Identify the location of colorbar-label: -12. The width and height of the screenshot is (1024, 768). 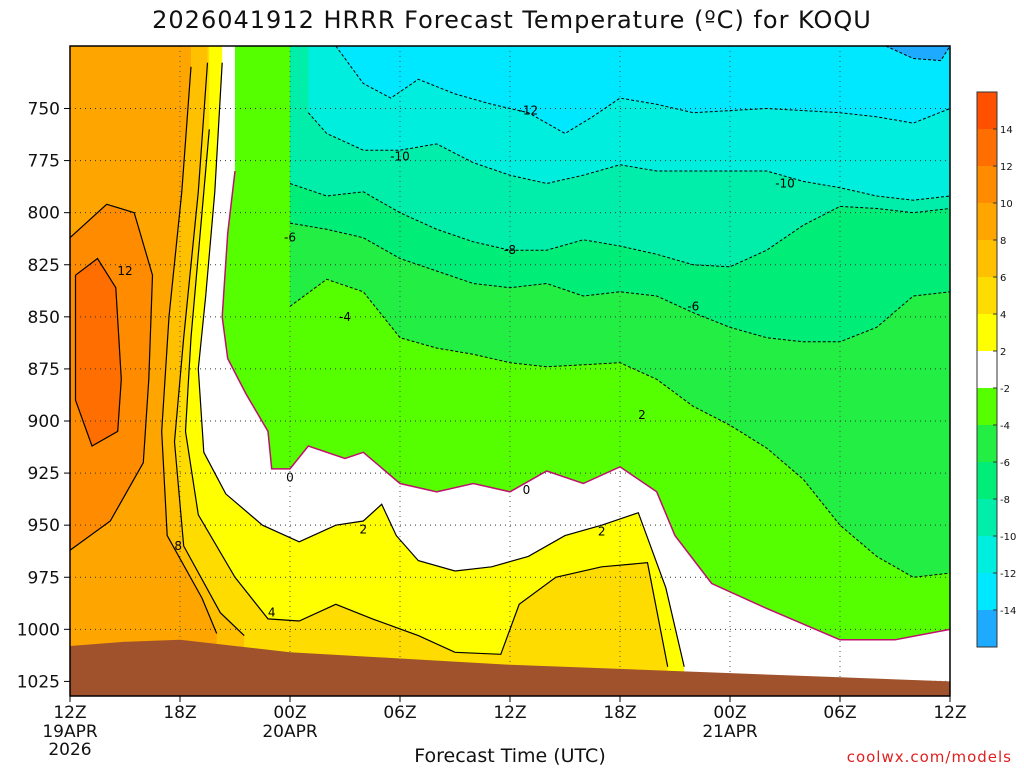
(1008, 574).